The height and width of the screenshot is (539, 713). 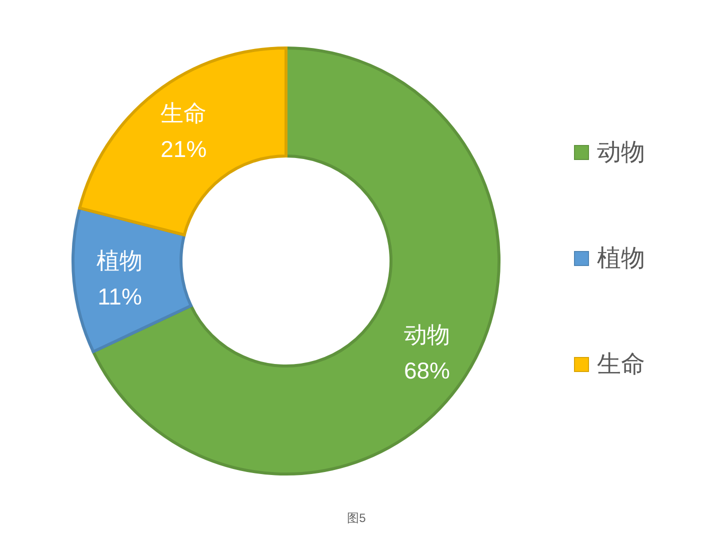 What do you see at coordinates (427, 334) in the screenshot?
I see `slice-label: 动物` at bounding box center [427, 334].